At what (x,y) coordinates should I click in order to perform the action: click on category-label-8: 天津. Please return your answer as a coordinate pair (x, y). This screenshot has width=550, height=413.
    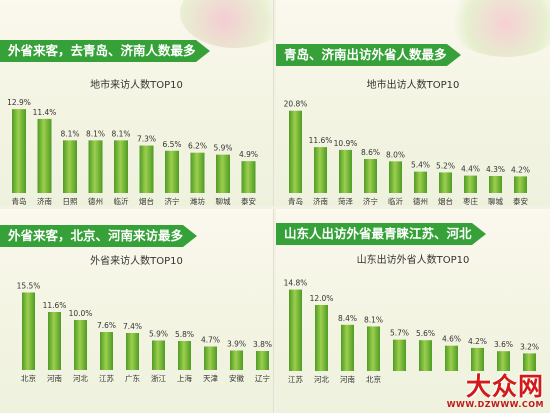
    Looking at the image, I should click on (210, 378).